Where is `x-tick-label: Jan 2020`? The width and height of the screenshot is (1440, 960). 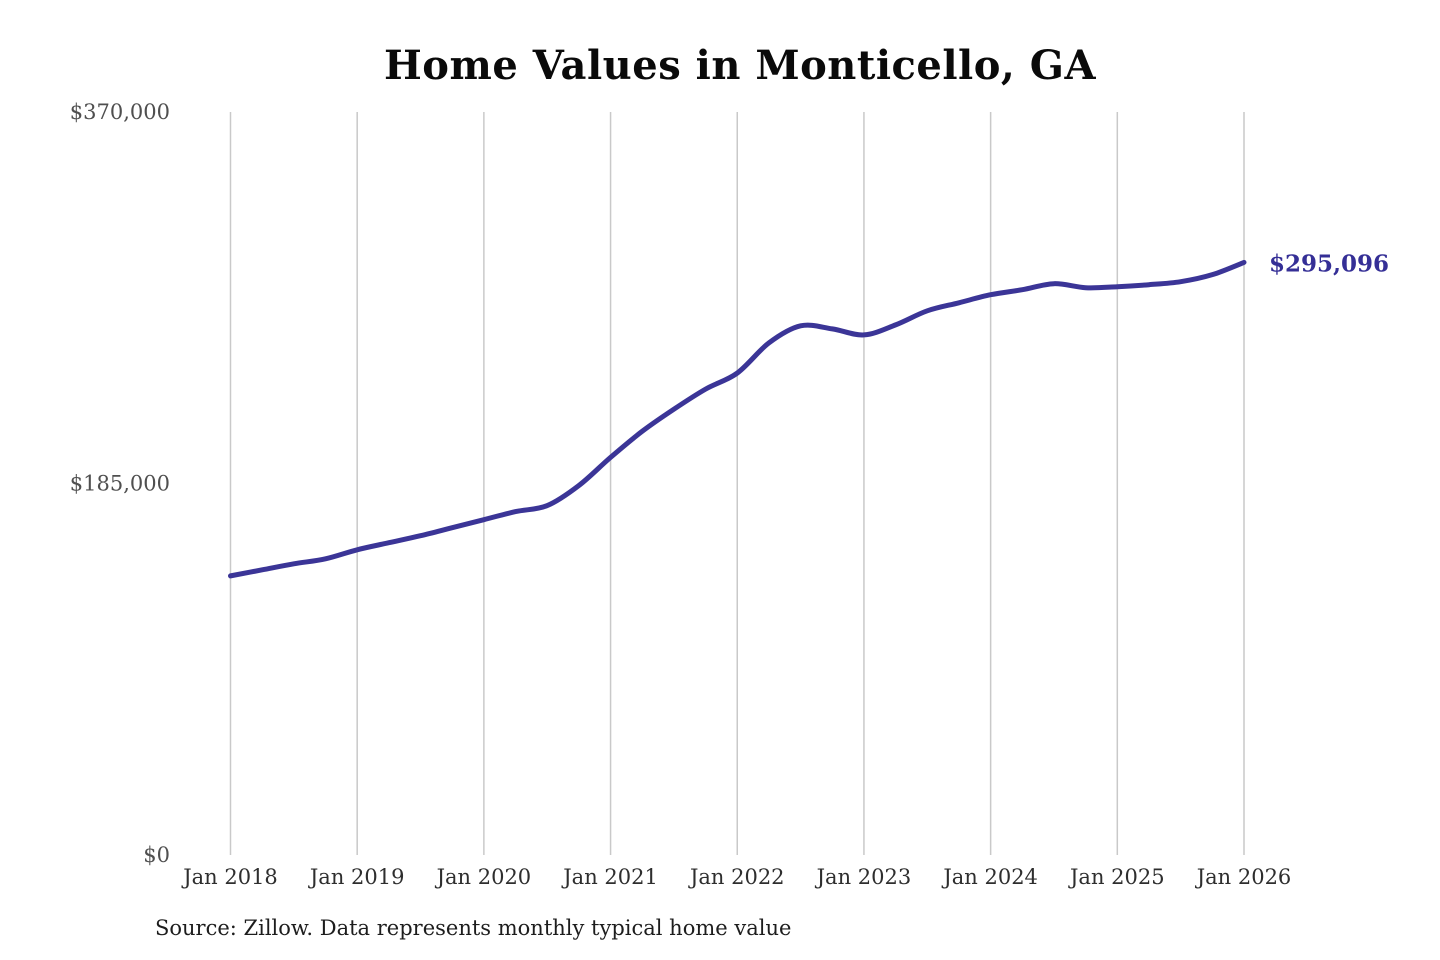 x-tick-label: Jan 2020 is located at coordinates (483, 877).